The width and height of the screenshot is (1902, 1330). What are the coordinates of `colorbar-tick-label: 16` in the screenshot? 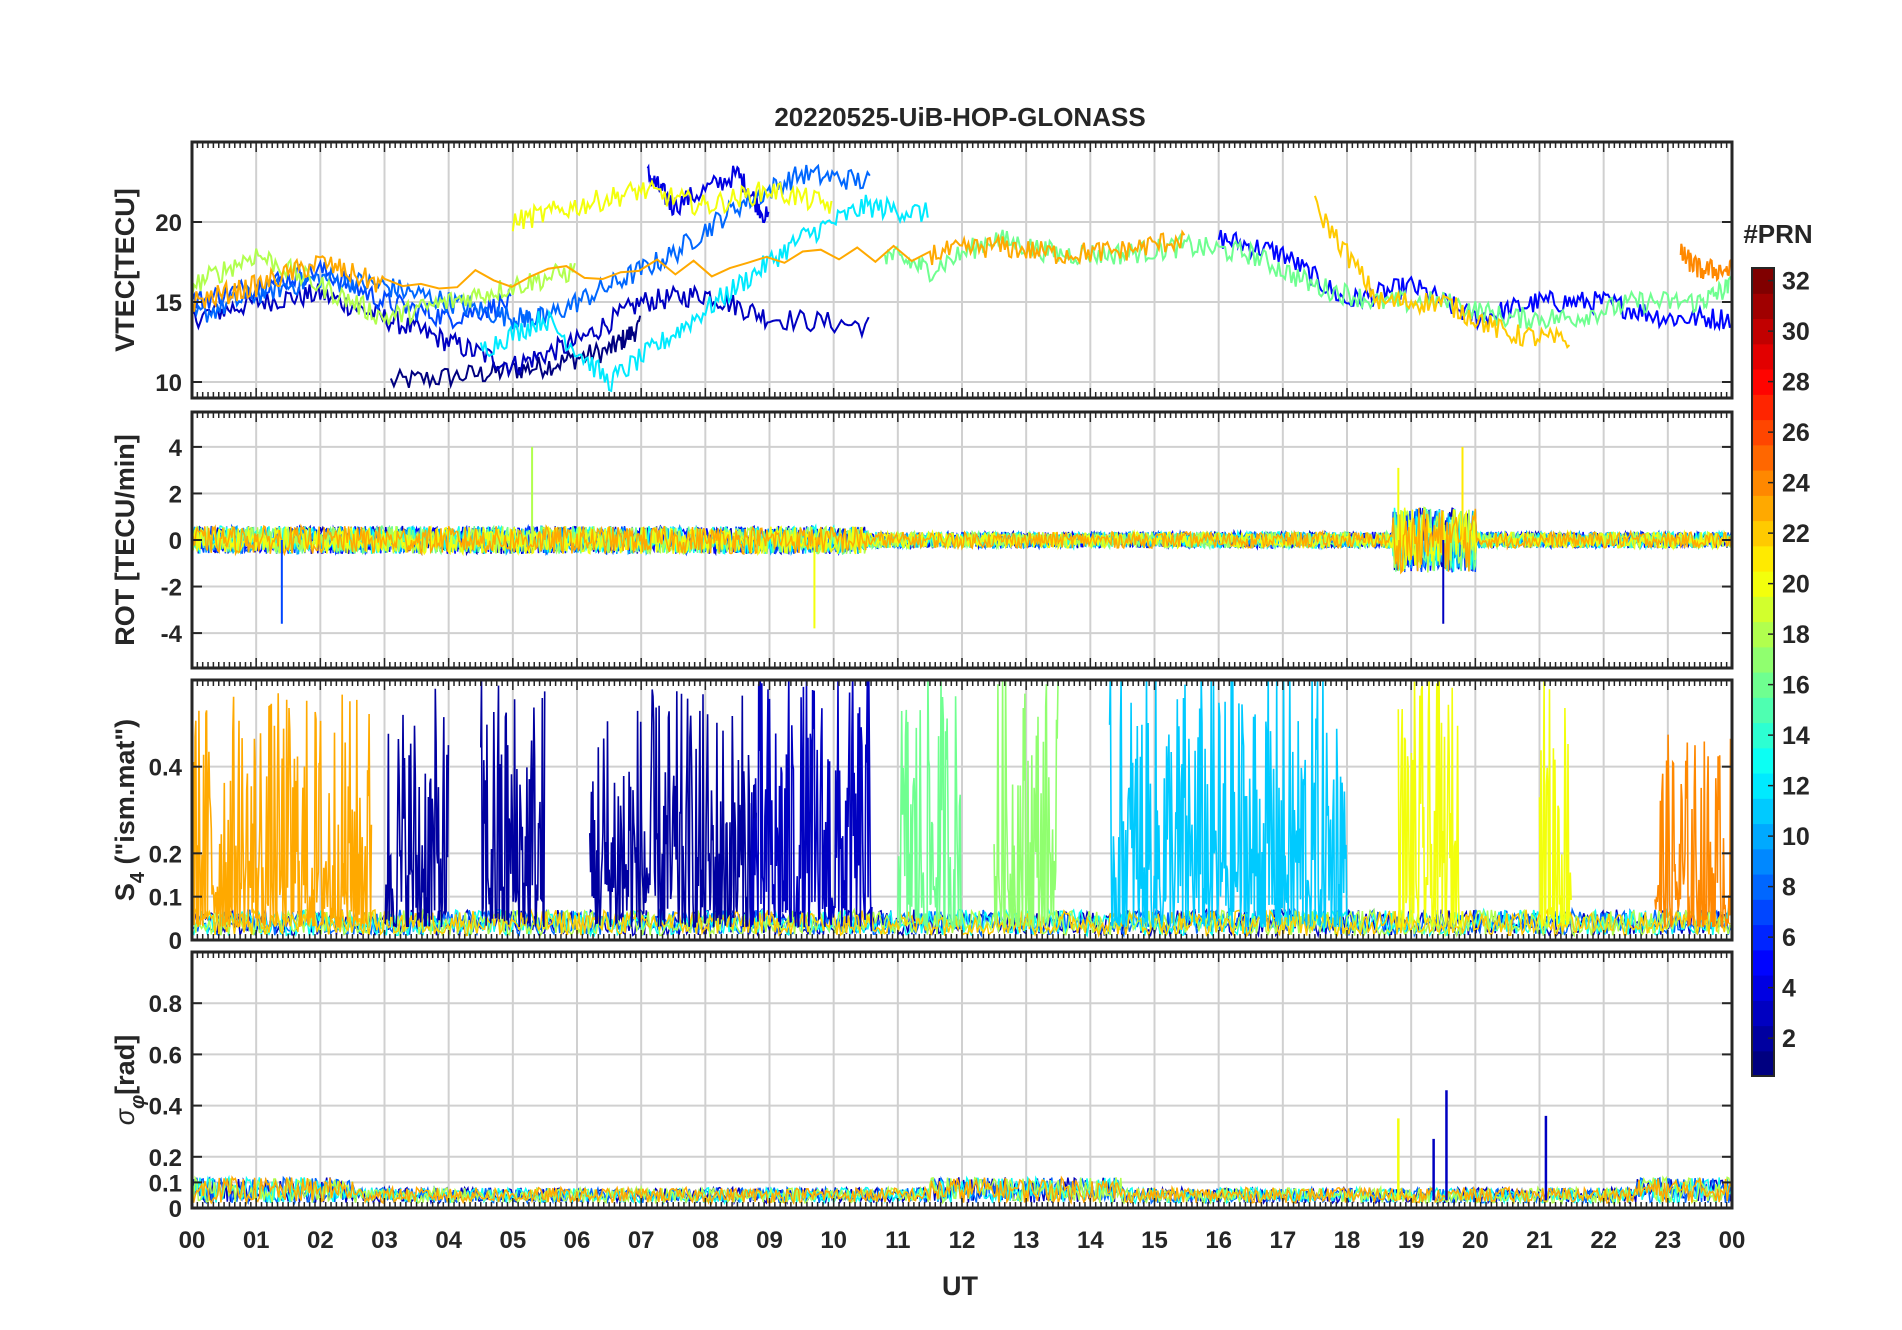 It's located at (1796, 686).